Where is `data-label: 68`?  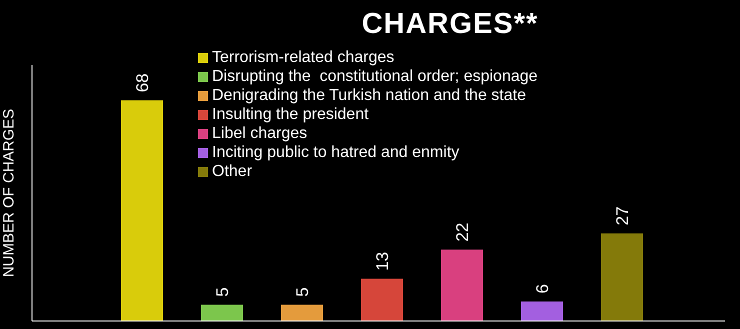
data-label: 68 is located at coordinates (142, 82).